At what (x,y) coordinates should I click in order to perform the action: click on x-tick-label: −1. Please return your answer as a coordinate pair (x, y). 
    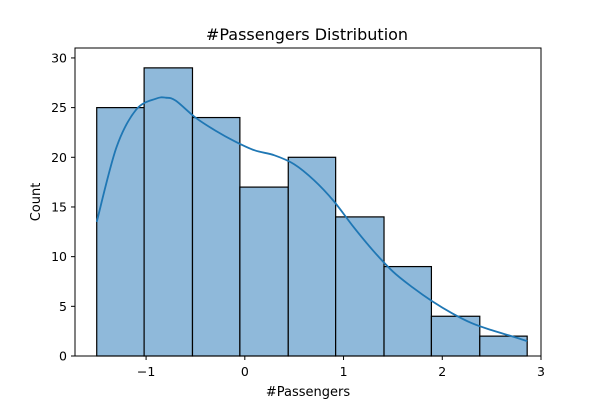
    Looking at the image, I should click on (146, 371).